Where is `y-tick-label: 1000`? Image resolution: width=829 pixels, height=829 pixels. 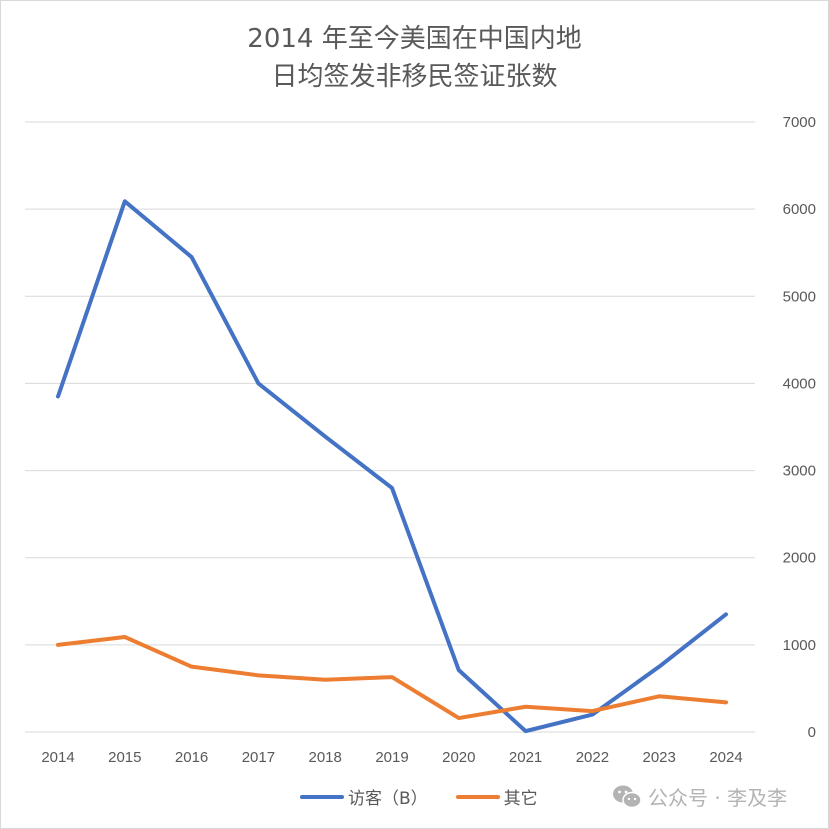 y-tick-label: 1000 is located at coordinates (799, 645).